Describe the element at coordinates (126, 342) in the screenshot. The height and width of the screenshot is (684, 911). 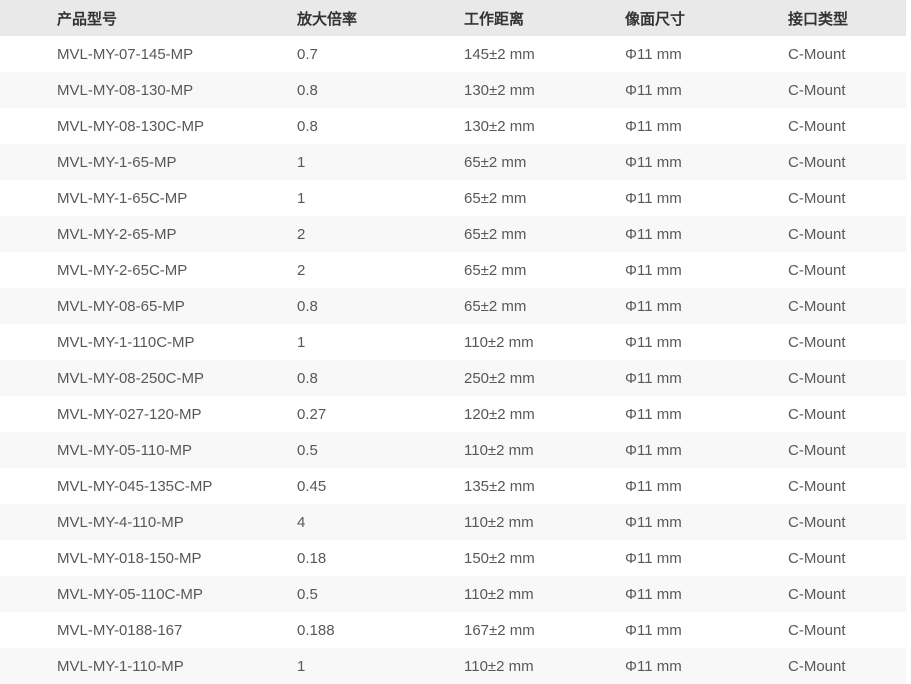
I see `cell-model: MVL-MY-1-110C-MP` at that location.